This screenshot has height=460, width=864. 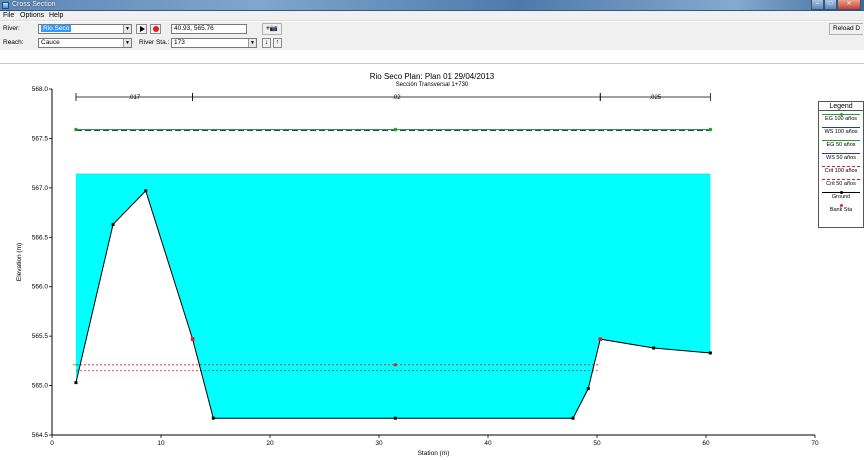 What do you see at coordinates (19, 262) in the screenshot?
I see `y-axis-label: Elevation (m)` at bounding box center [19, 262].